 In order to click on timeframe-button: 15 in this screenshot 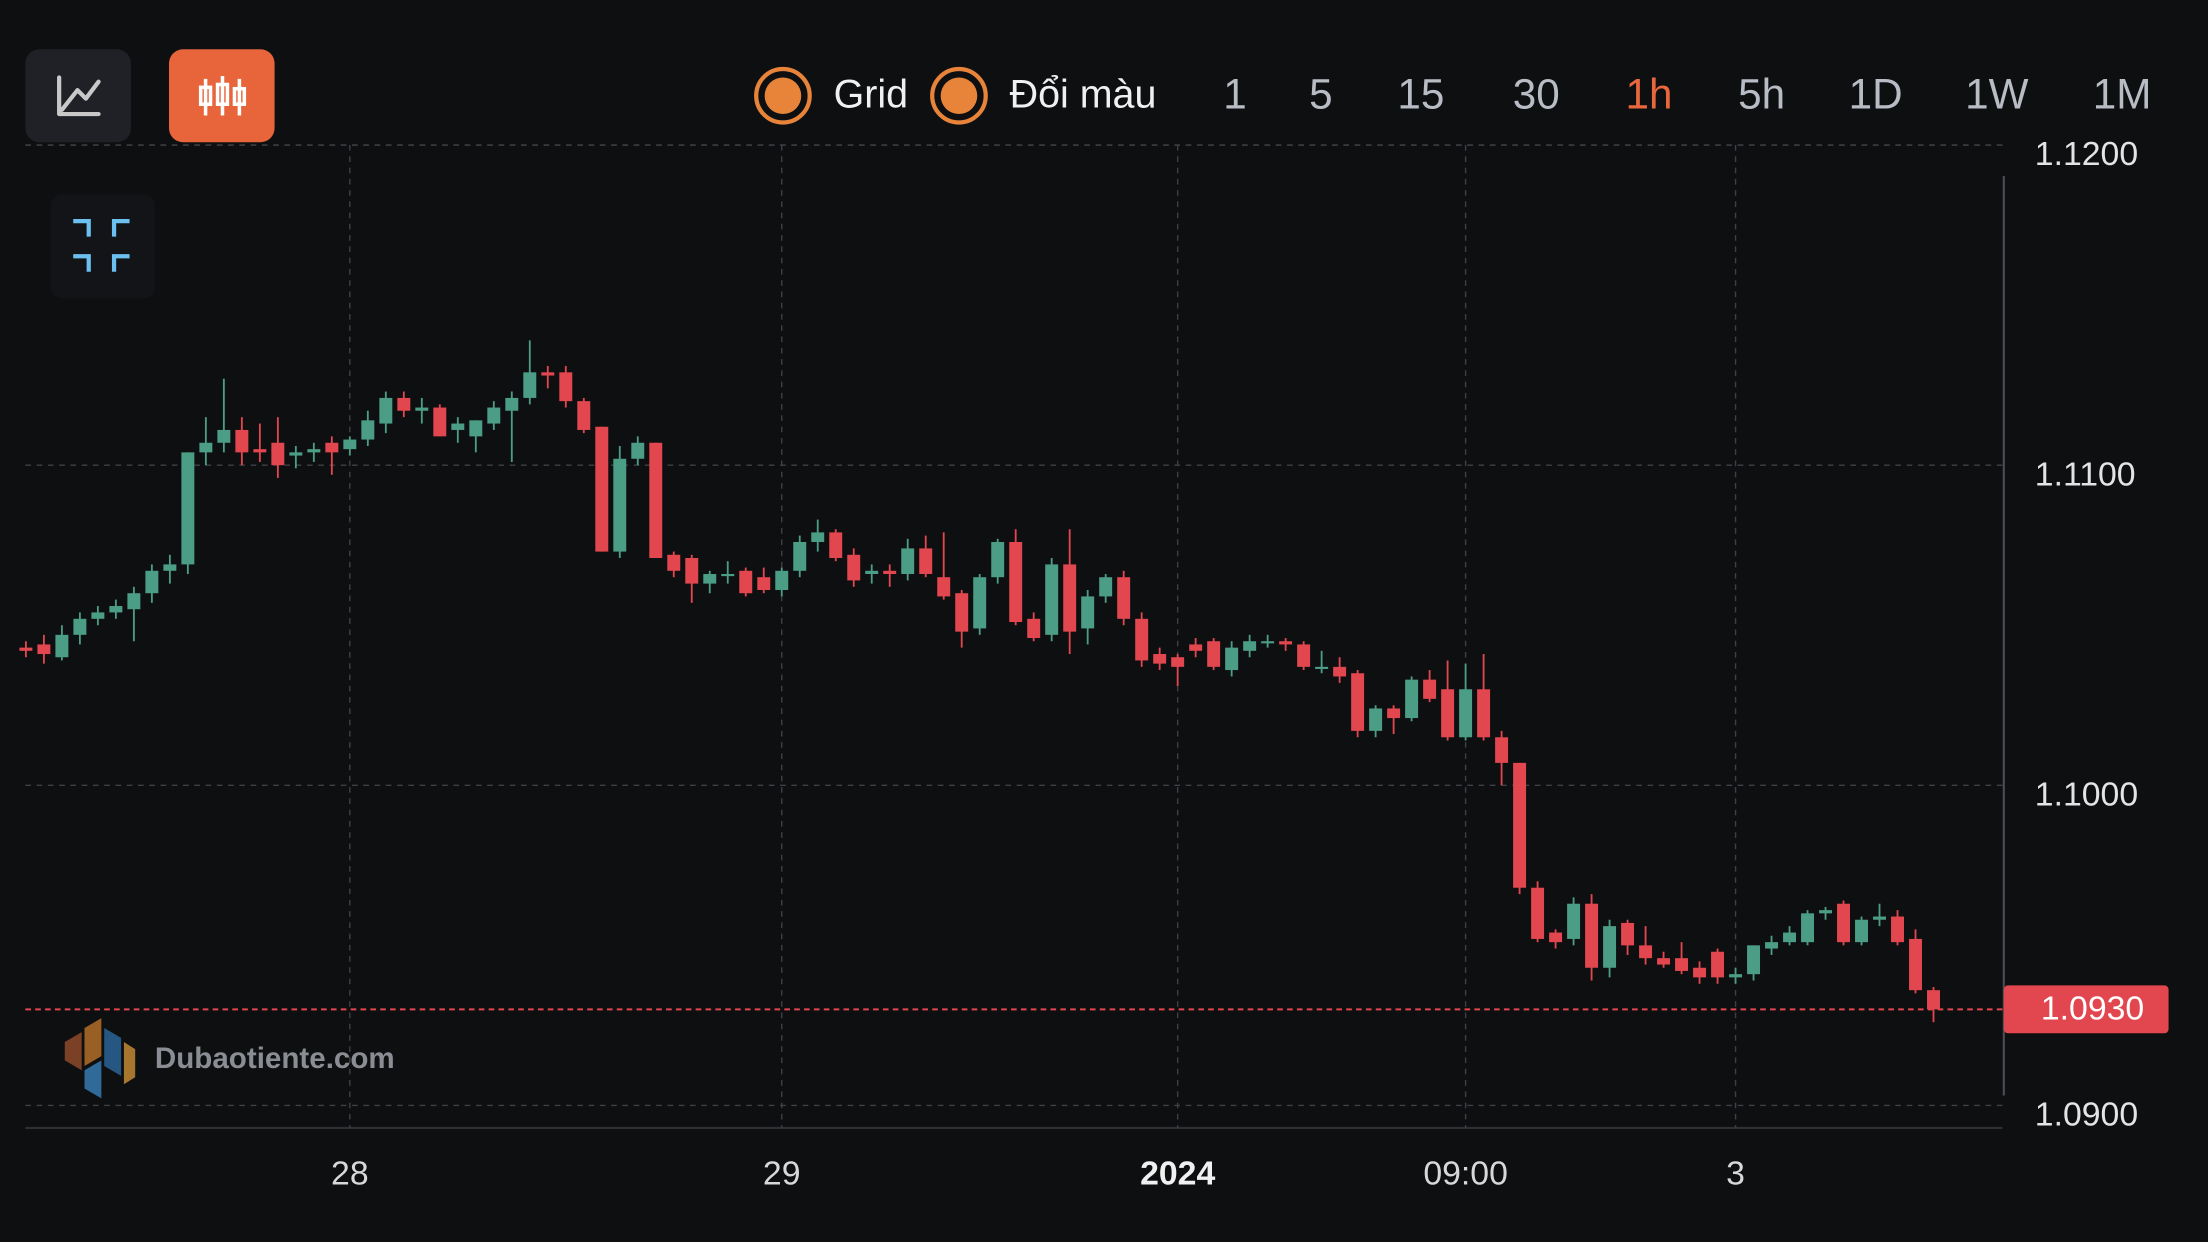, I will do `click(1420, 93)`.